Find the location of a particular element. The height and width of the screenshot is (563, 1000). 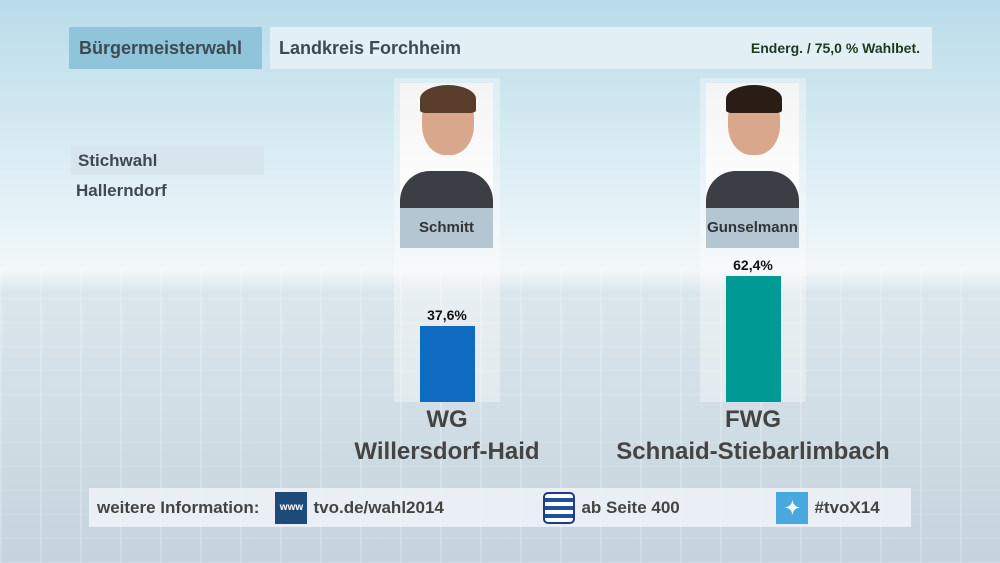

region-title: Landkreis Forchheim is located at coordinates (370, 48).